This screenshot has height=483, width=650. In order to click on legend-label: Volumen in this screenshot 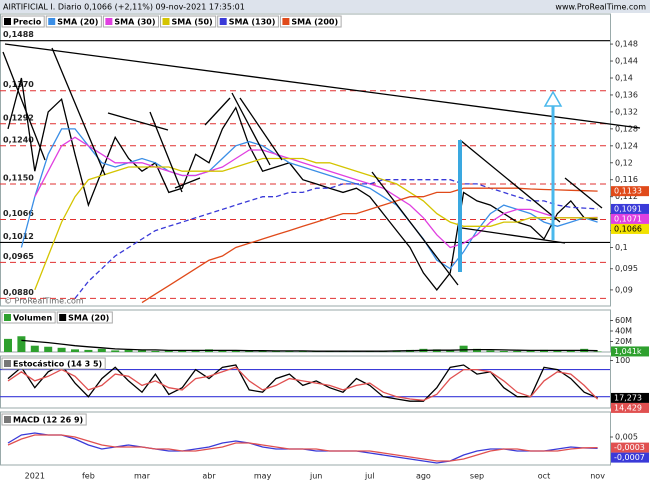, I will do `click(32, 318)`.